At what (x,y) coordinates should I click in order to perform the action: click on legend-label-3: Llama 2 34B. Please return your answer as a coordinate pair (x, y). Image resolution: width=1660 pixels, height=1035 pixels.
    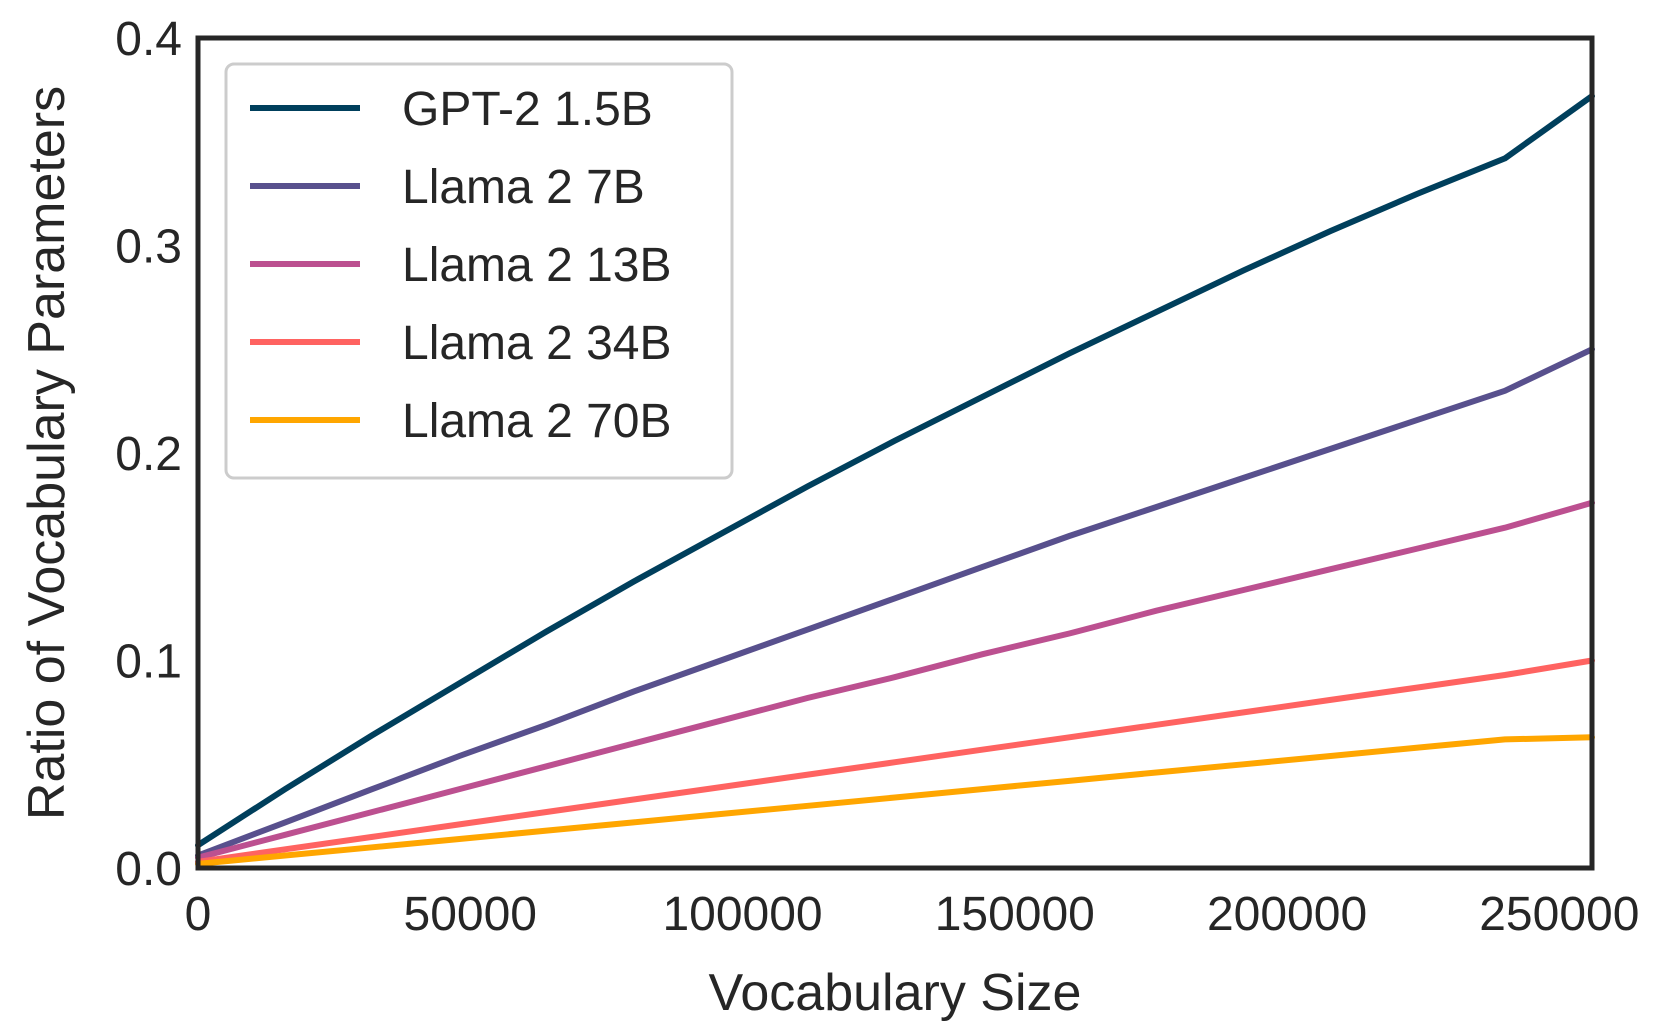
    Looking at the image, I should click on (537, 343).